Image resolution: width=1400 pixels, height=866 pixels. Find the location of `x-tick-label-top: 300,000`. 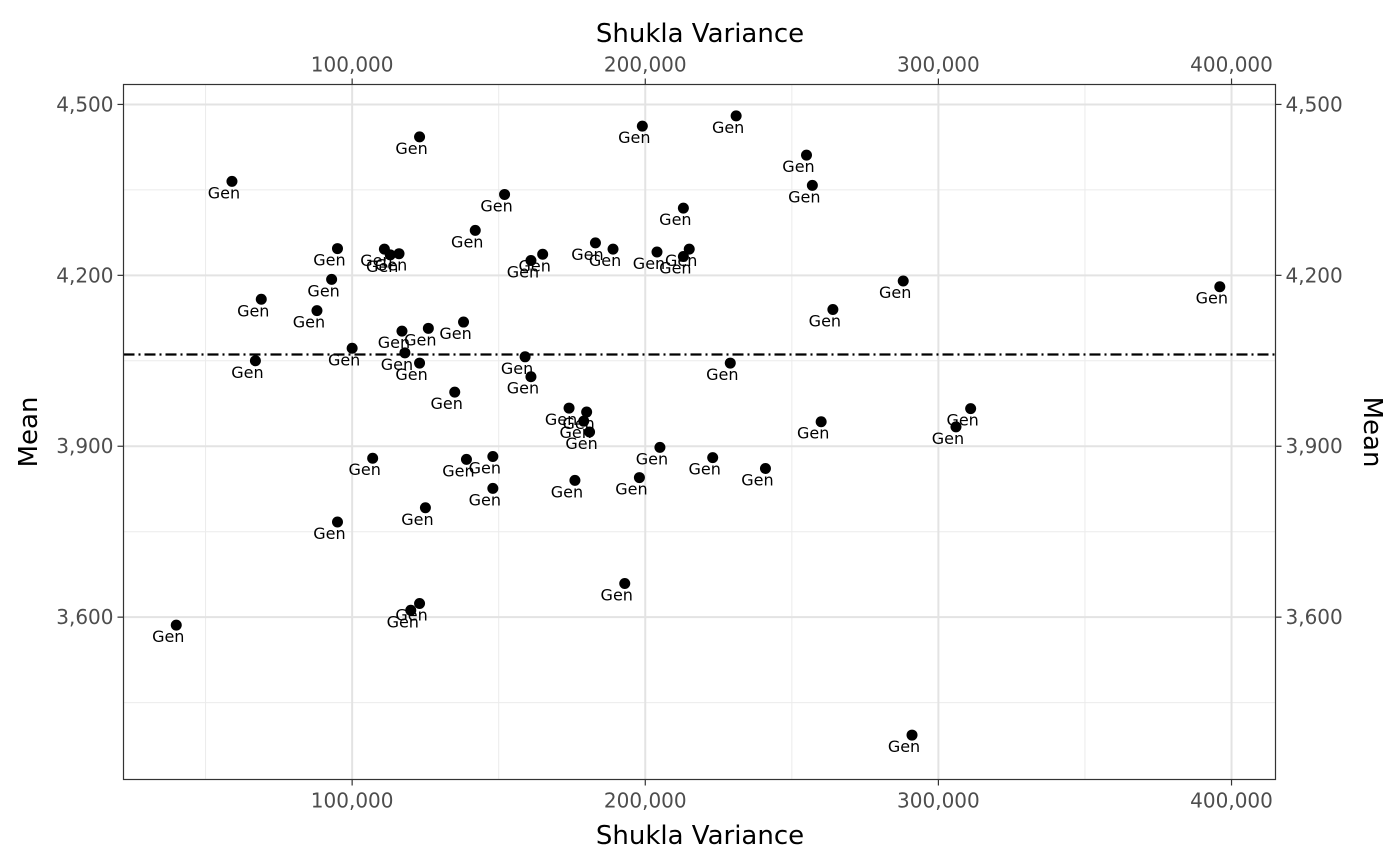

x-tick-label-top: 300,000 is located at coordinates (938, 65).